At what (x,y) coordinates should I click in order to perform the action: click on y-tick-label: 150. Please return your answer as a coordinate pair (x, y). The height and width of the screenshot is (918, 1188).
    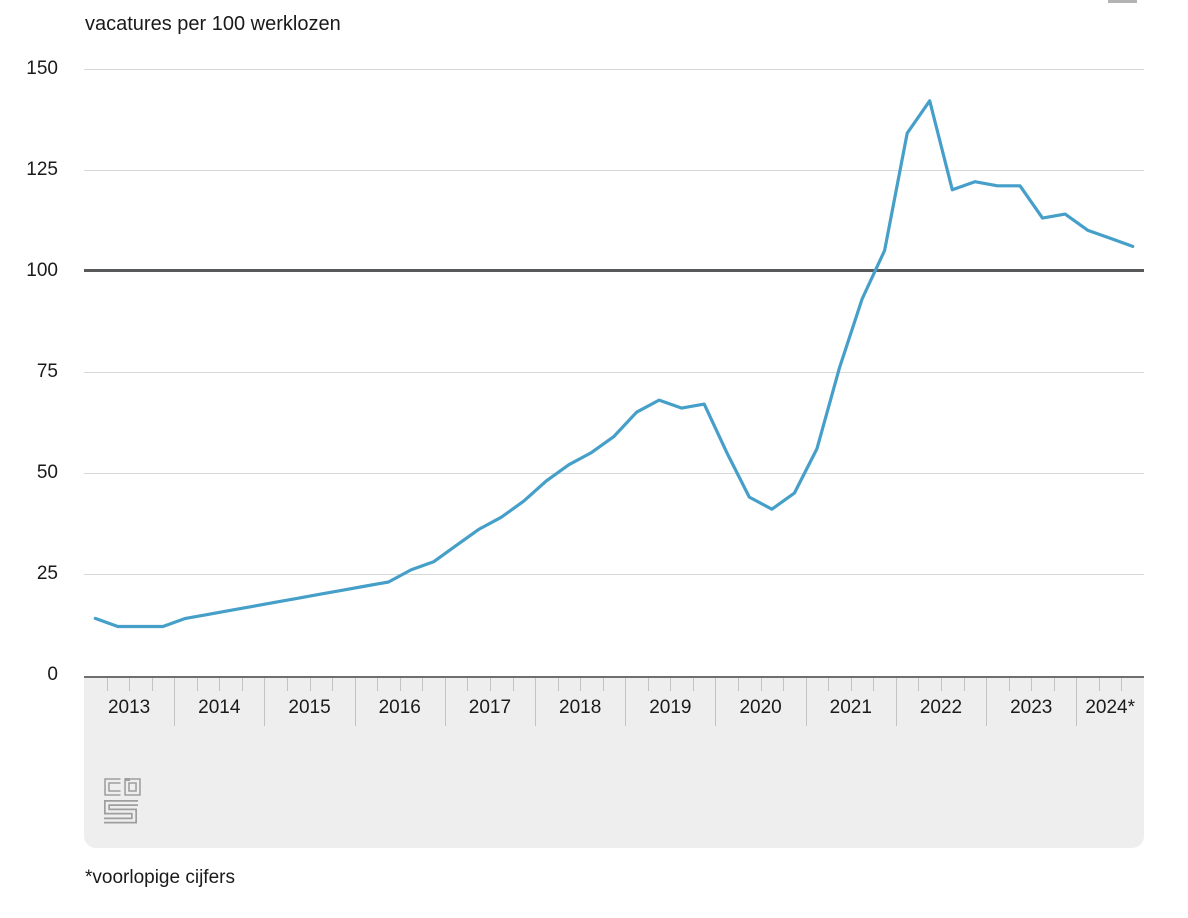
    Looking at the image, I should click on (42, 68).